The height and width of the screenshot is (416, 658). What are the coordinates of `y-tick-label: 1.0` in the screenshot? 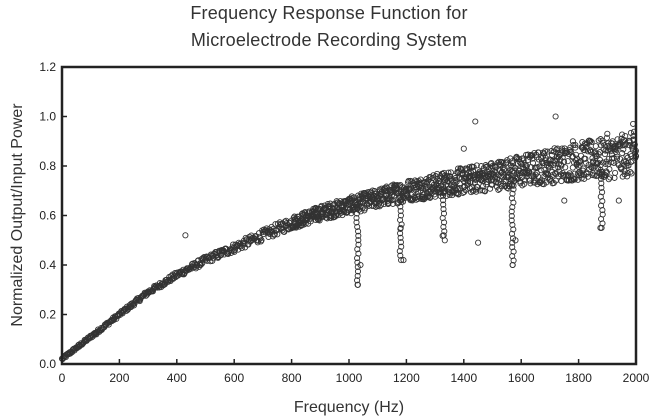 It's located at (47, 117).